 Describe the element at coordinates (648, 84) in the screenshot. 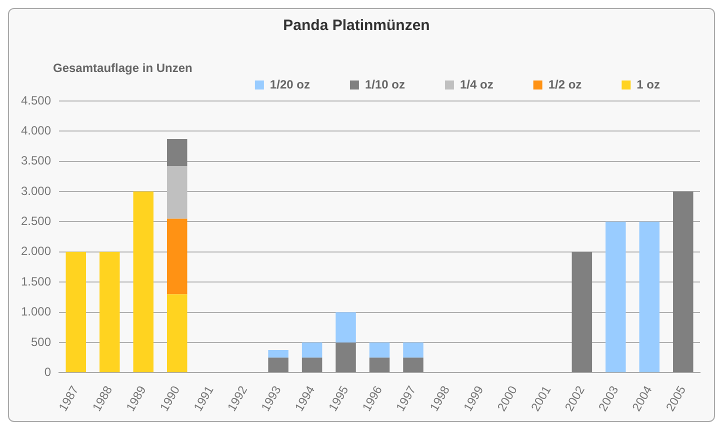

I see `legend-label: 1 oz` at that location.